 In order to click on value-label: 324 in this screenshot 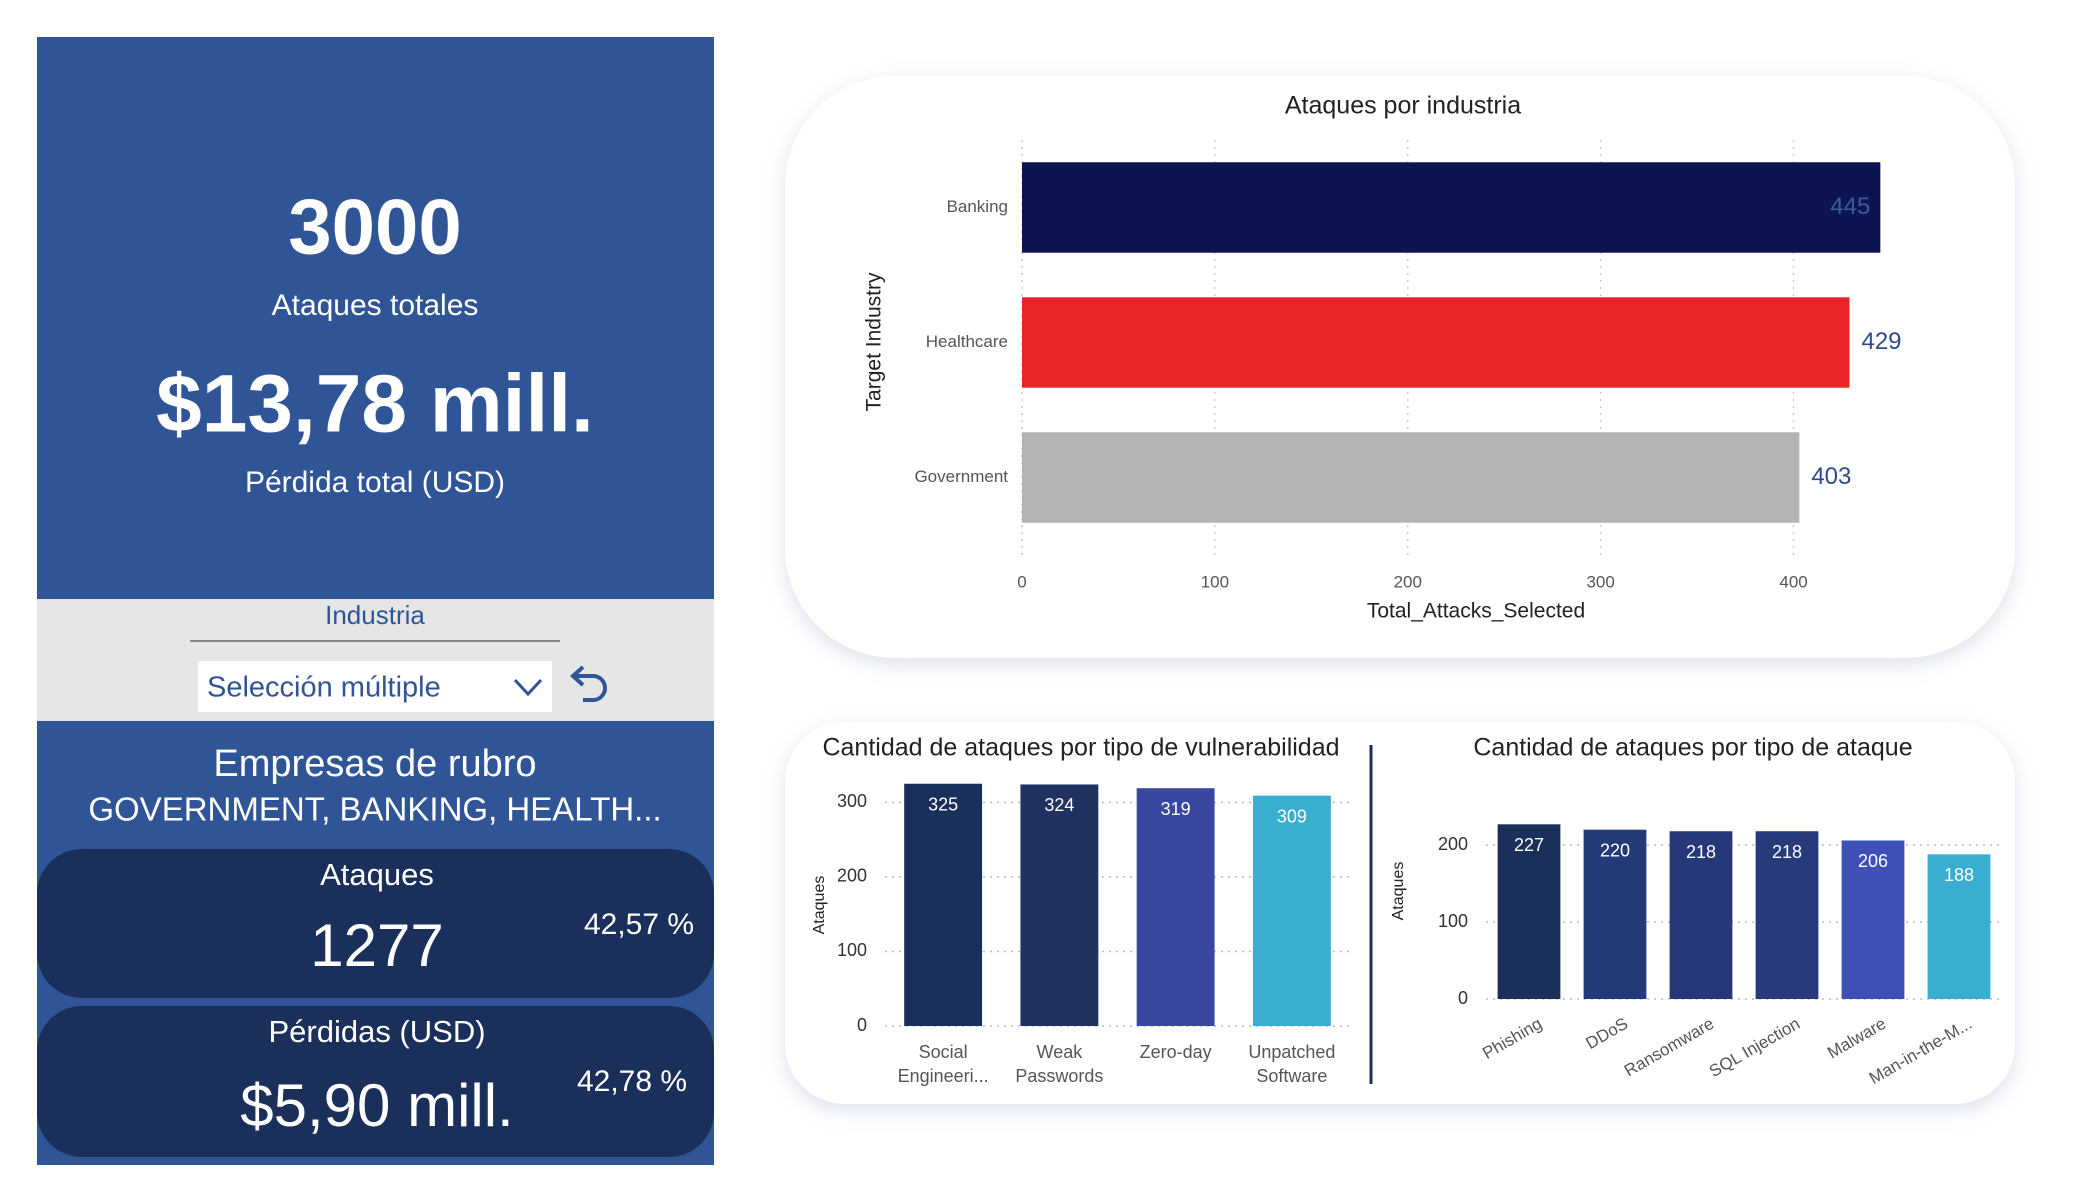, I will do `click(1059, 805)`.